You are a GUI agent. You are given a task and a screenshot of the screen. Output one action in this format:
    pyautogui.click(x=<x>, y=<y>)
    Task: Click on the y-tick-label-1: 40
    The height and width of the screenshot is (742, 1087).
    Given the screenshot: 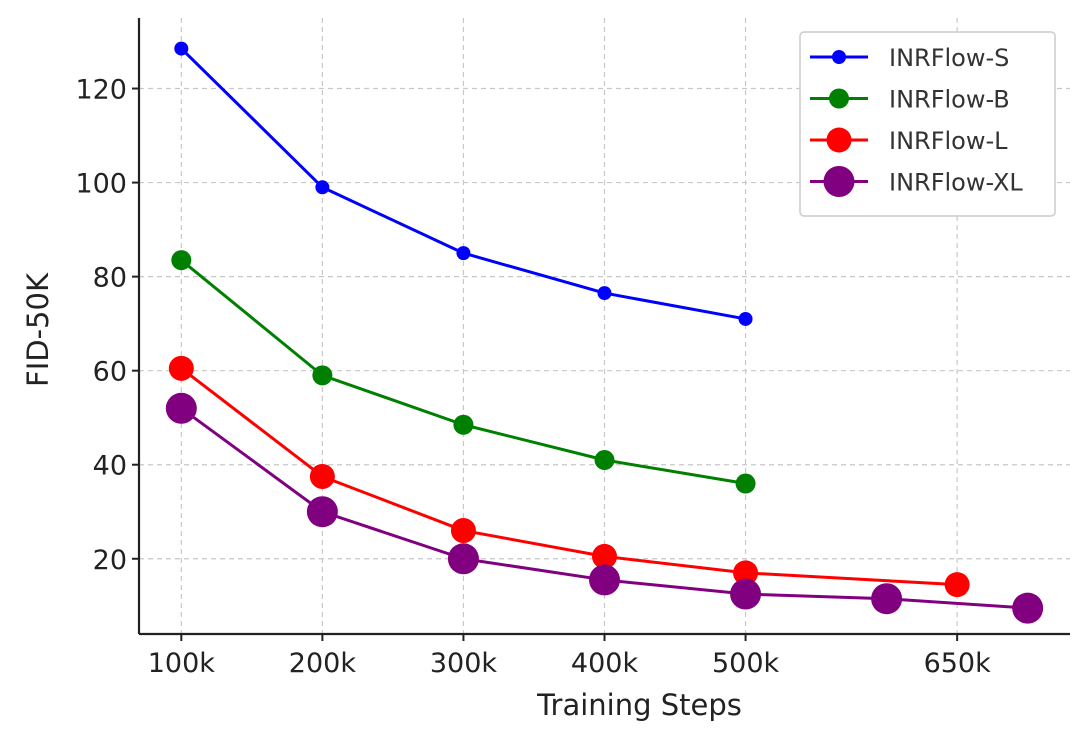 What is the action you would take?
    pyautogui.click(x=110, y=466)
    